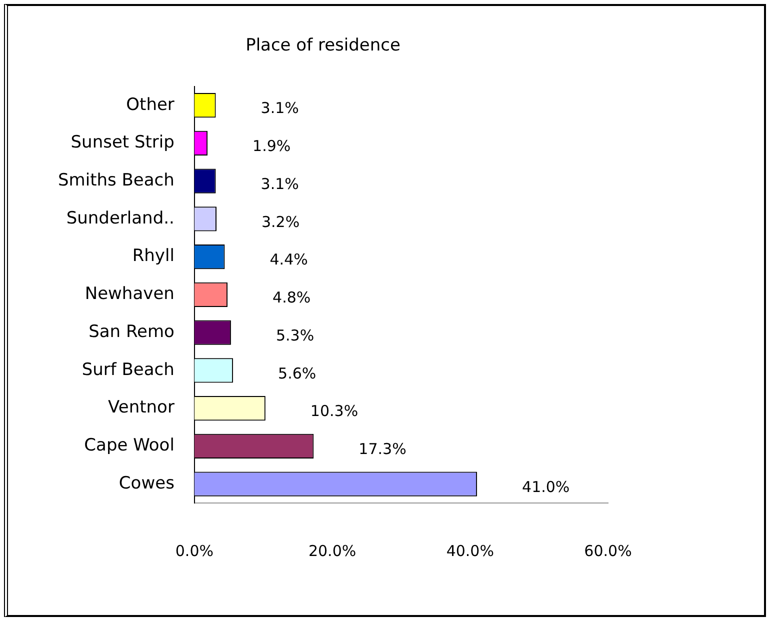 The image size is (770, 621). Describe the element at coordinates (289, 259) in the screenshot. I see `data-label: 4.4%` at that location.